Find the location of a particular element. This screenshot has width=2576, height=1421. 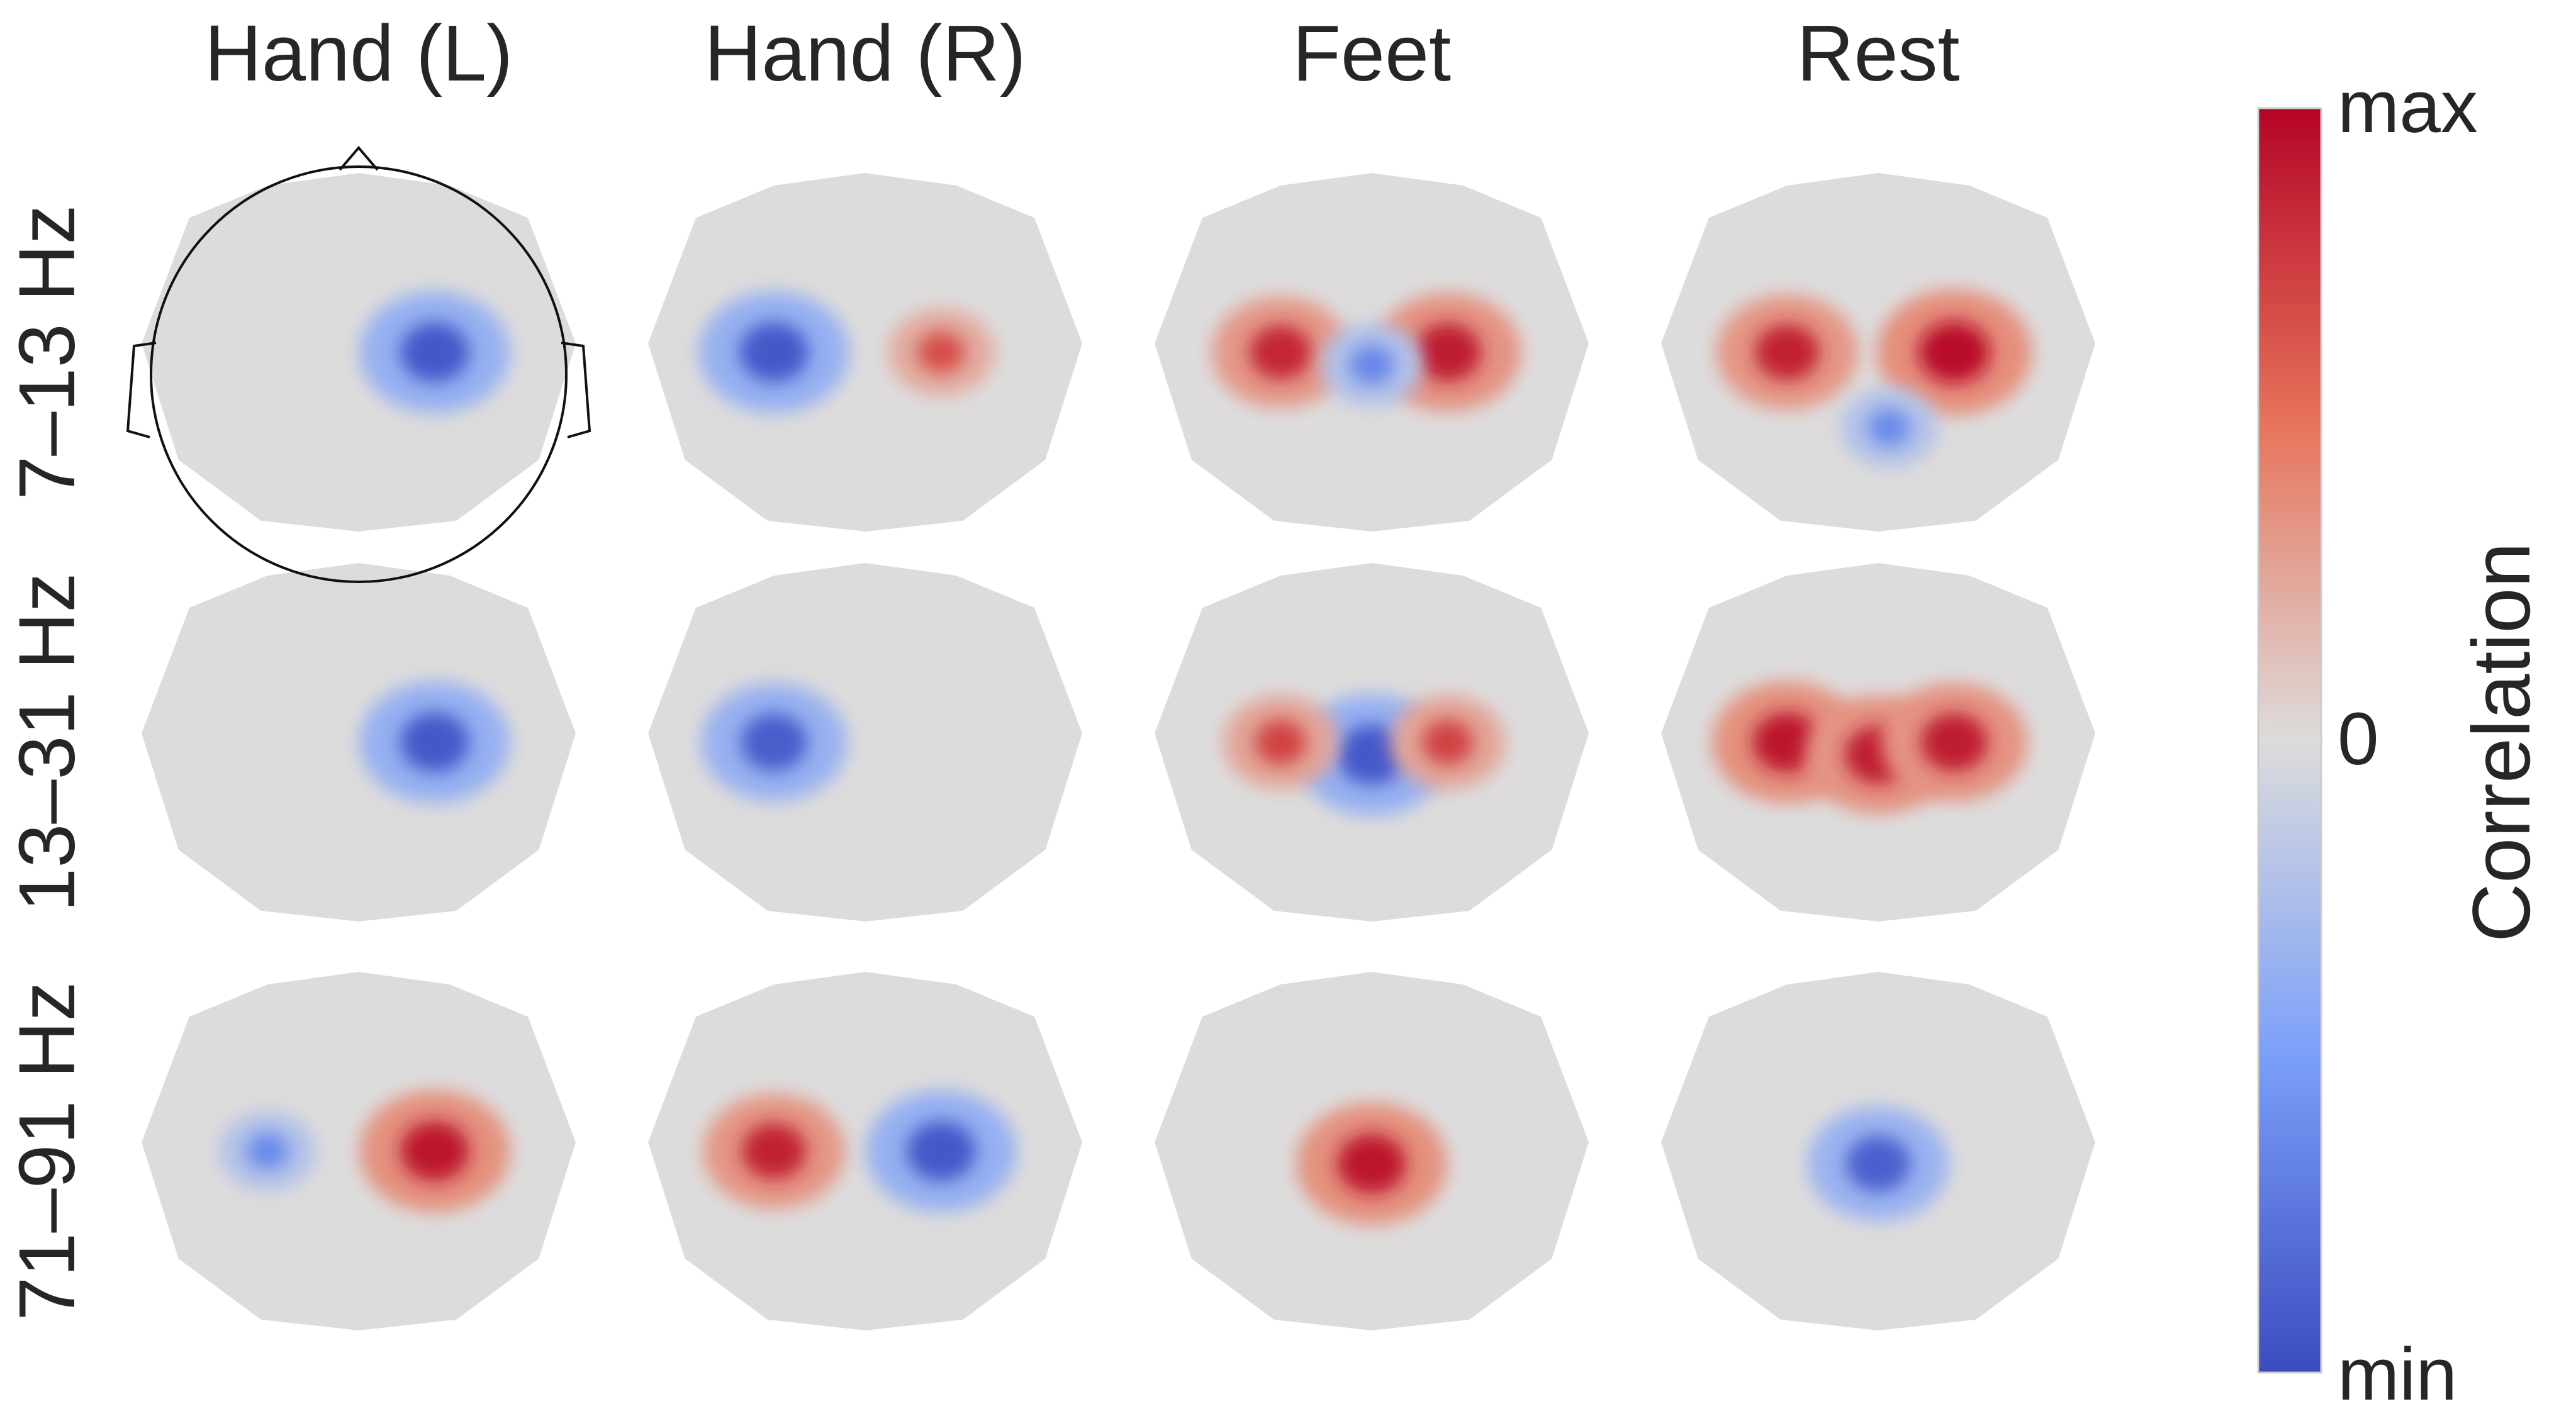

topomap-r2-c0 is located at coordinates (359, 1151).